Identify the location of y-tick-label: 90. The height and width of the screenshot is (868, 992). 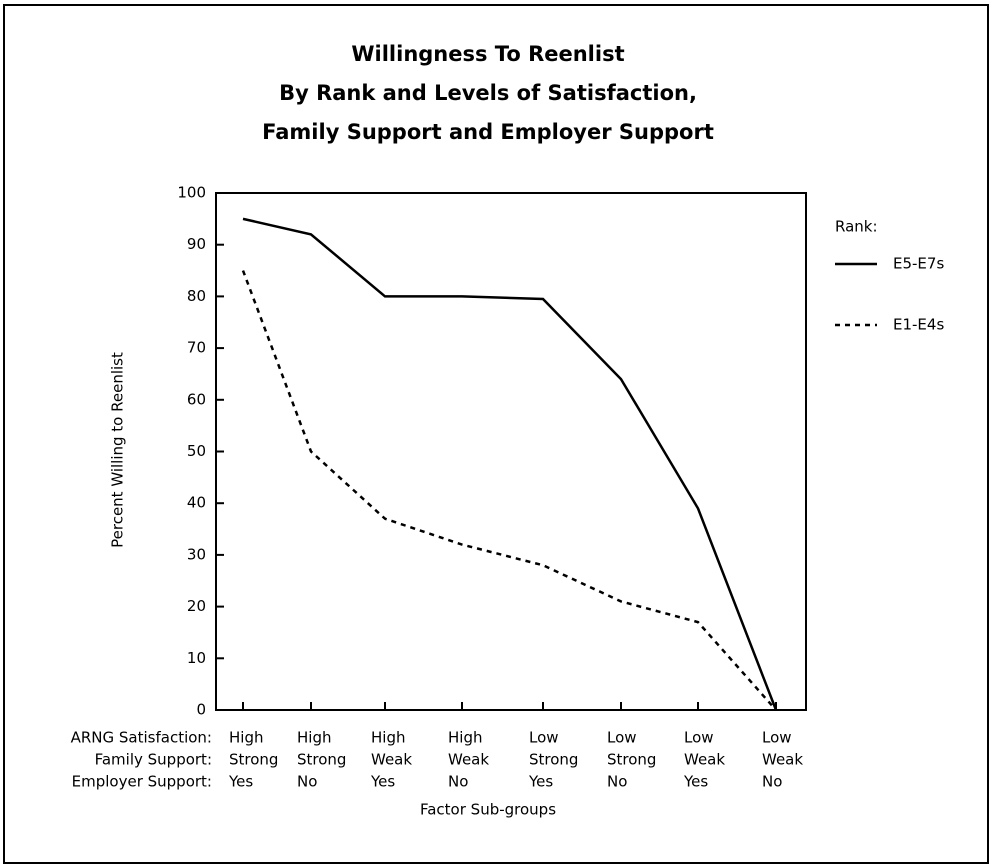
(196, 244).